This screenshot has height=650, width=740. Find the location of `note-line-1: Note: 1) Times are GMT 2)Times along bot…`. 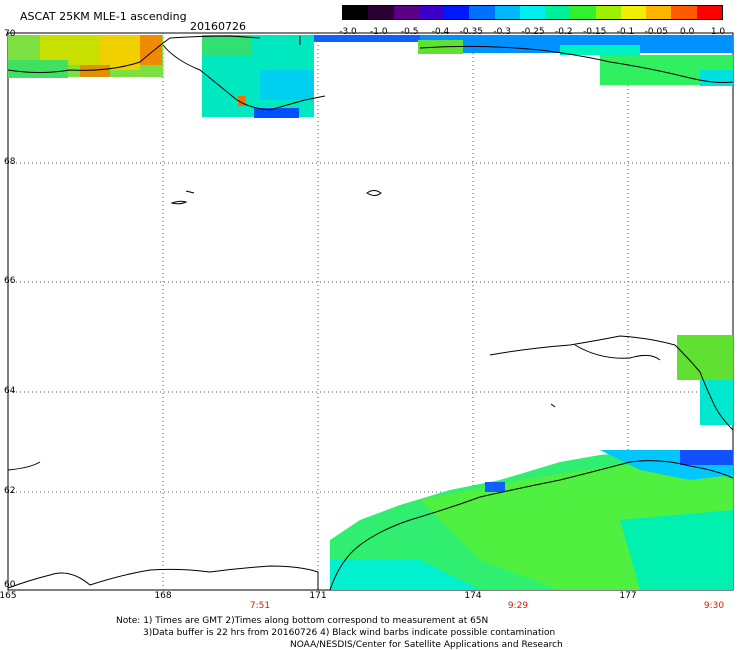

note-line-1: Note: 1) Times are GMT 2)Times along bot… is located at coordinates (302, 621).